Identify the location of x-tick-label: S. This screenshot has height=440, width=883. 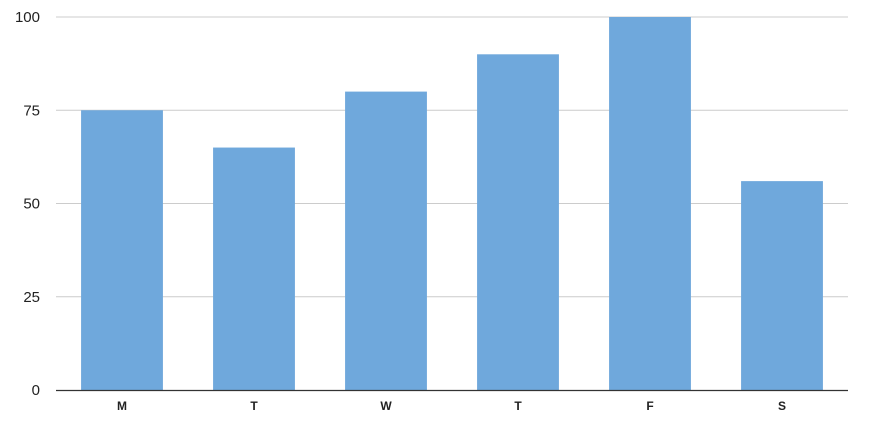
(782, 406).